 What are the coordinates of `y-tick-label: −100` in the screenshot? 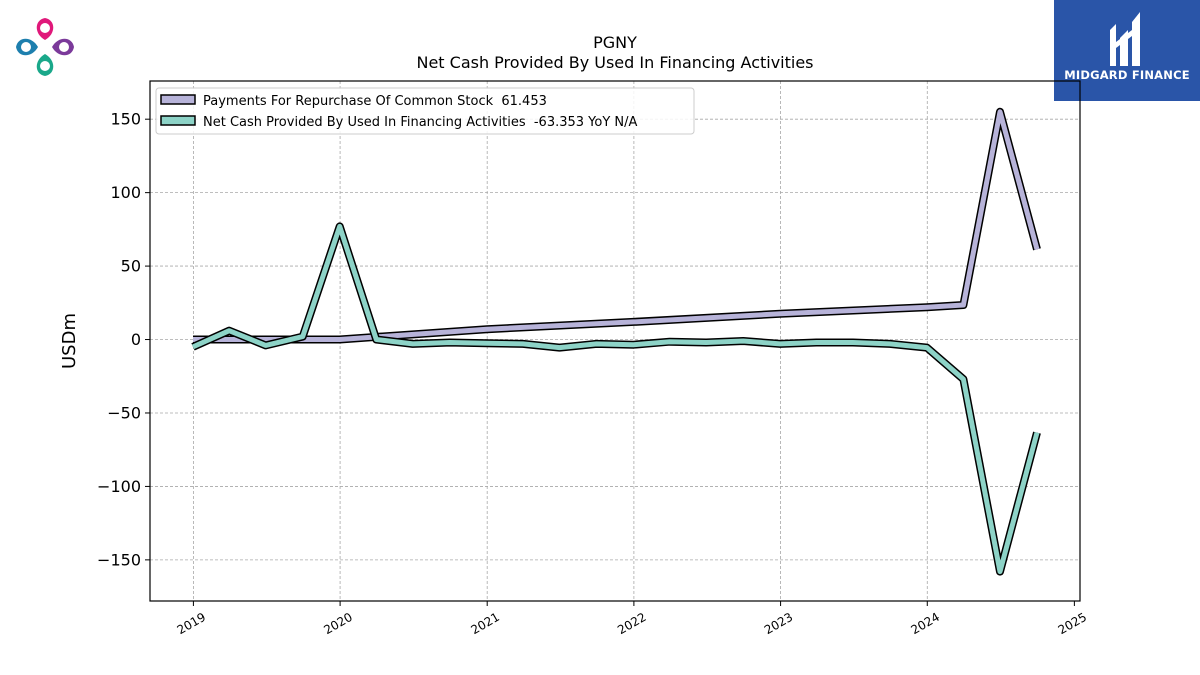 It's located at (119, 486).